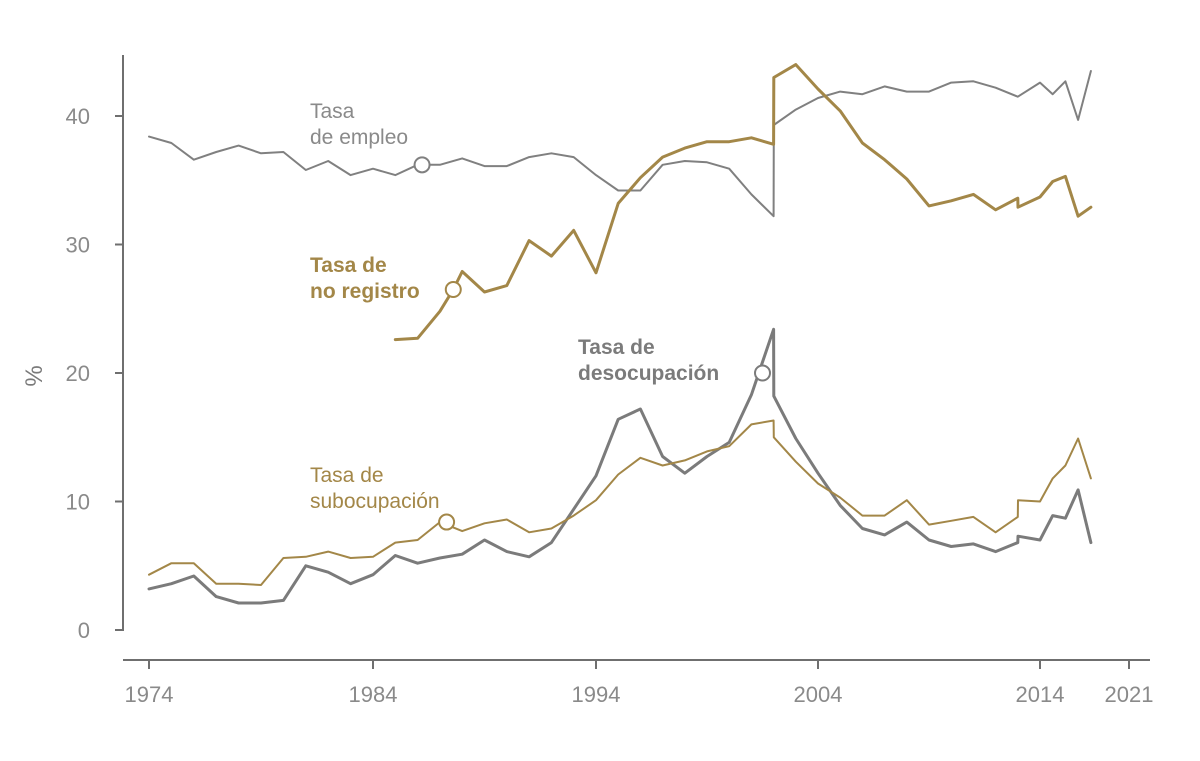 The width and height of the screenshot is (1200, 761). What do you see at coordinates (648, 360) in the screenshot?
I see `series-label-desocupacion: Tasa de desocupación` at bounding box center [648, 360].